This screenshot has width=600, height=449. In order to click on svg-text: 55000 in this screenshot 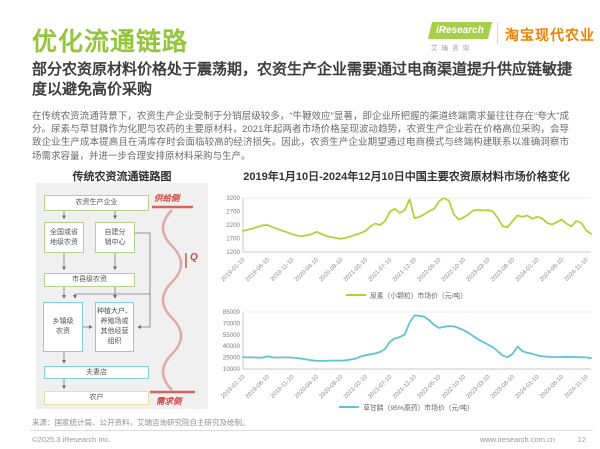, I will do `click(232, 335)`.